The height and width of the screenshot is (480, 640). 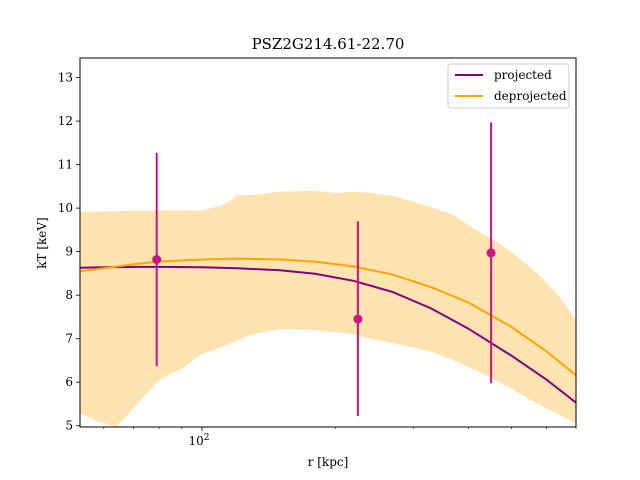 What do you see at coordinates (328, 462) in the screenshot?
I see `x-axis-label: r [kpc]` at bounding box center [328, 462].